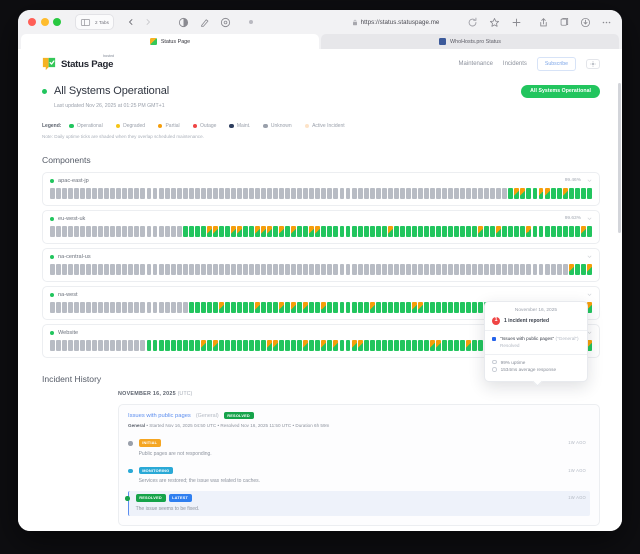 This screenshot has height=554, width=640. I want to click on address-bar-actions, so click(494, 22).